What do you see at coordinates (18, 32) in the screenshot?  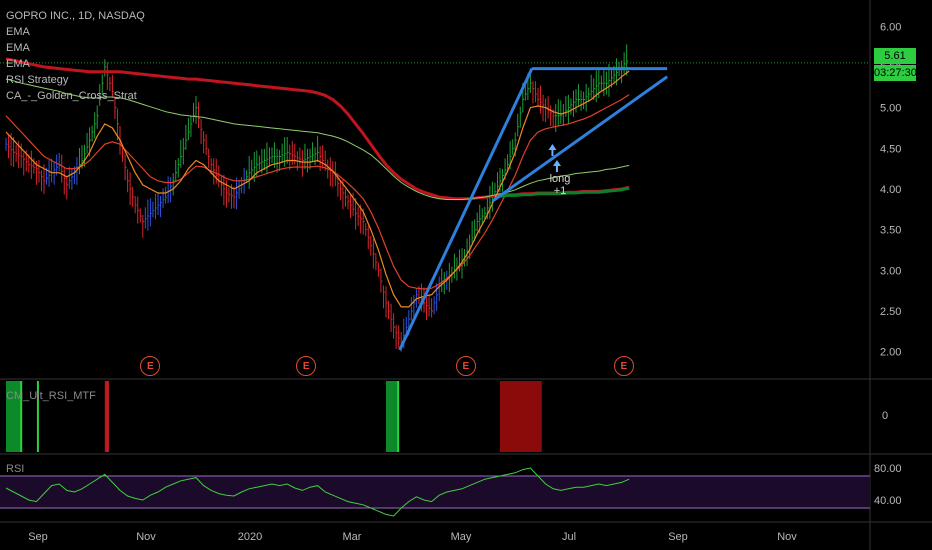 I see `legend-study-ema-1: EMA` at bounding box center [18, 32].